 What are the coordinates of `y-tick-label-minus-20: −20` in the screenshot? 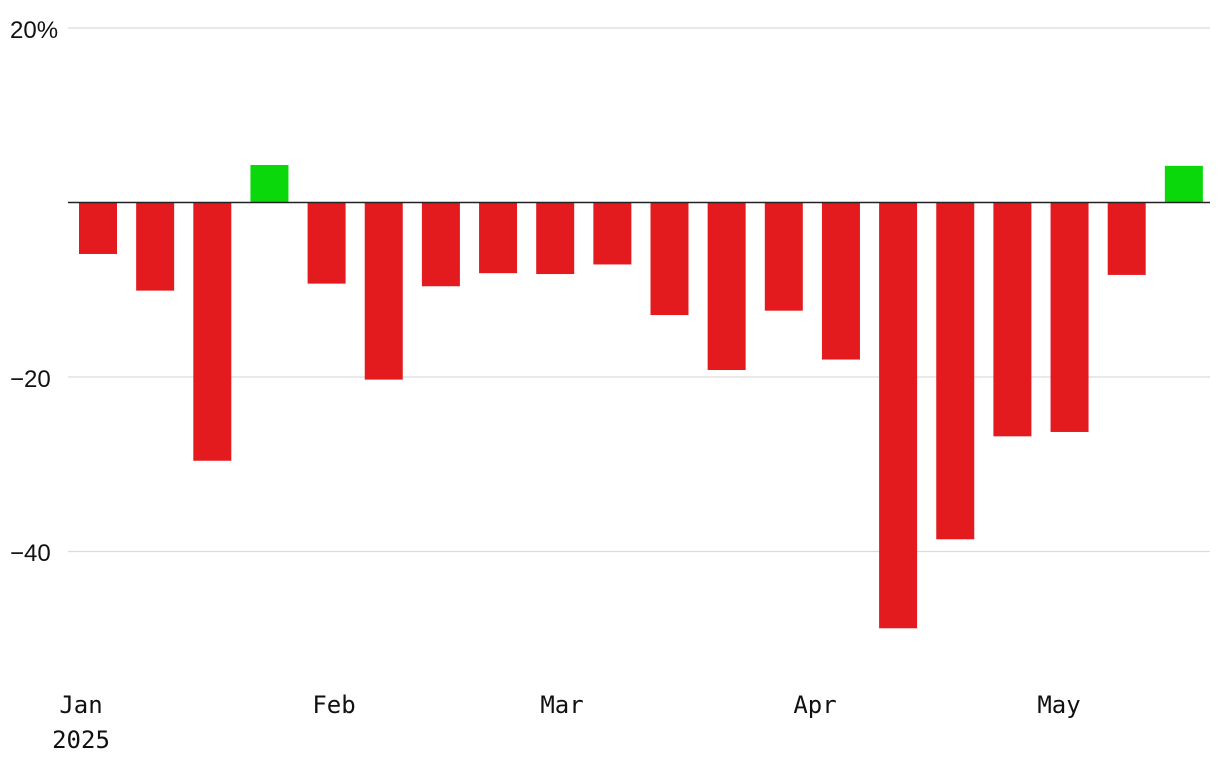 It's located at (30, 379).